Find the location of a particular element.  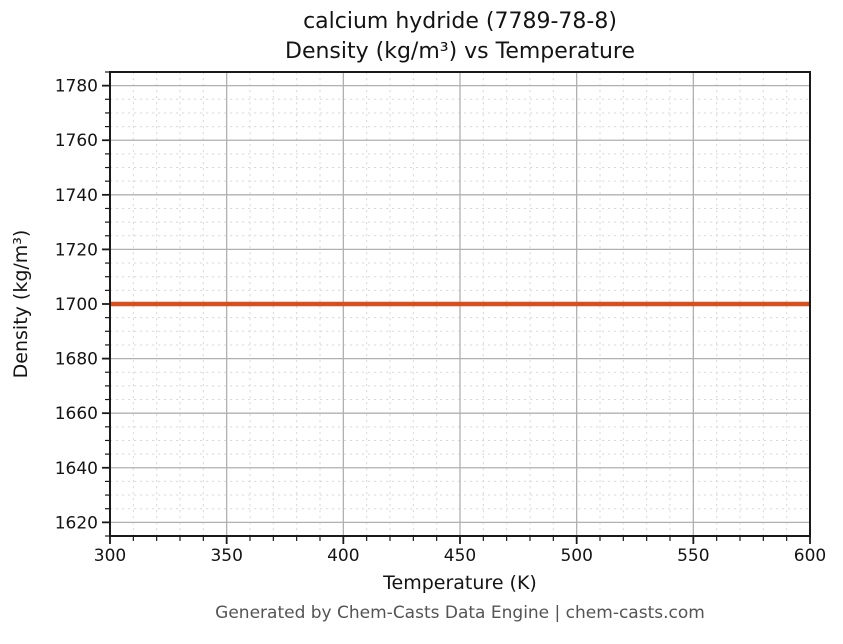

y-tick-label: 1620 is located at coordinates (76, 523).